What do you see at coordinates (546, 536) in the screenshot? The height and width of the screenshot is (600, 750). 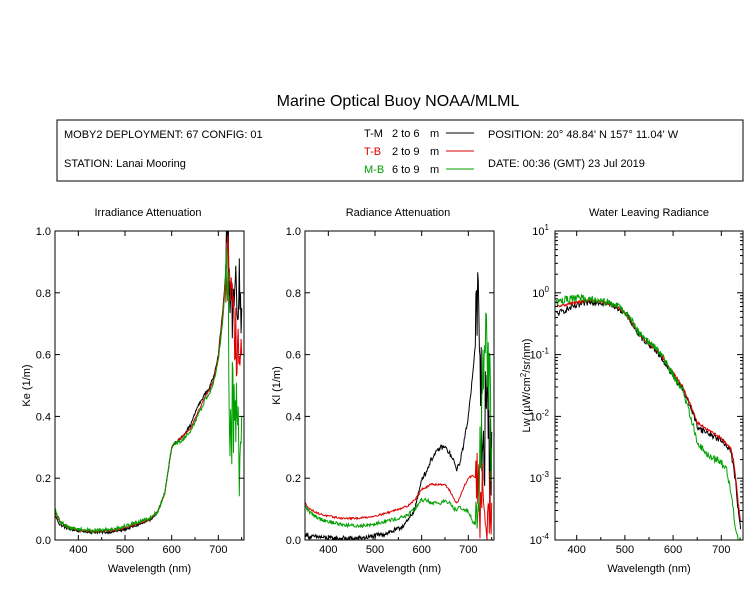 I see `y-tick-exponent: -4` at bounding box center [546, 536].